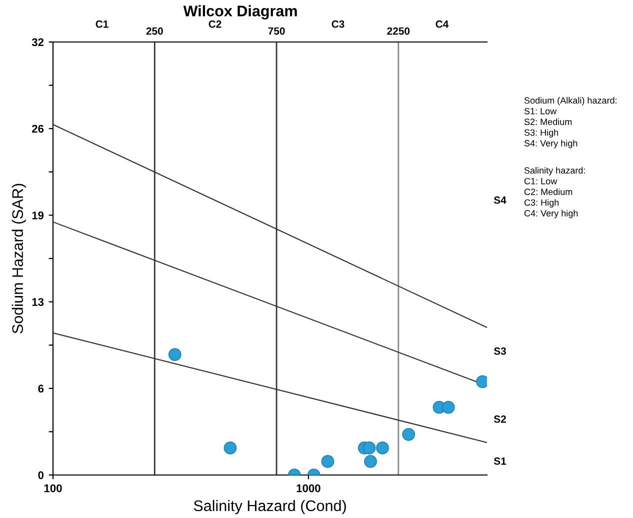 This screenshot has height=518, width=633. Describe the element at coordinates (41, 388) in the screenshot. I see `y-tick-label: 6` at that location.